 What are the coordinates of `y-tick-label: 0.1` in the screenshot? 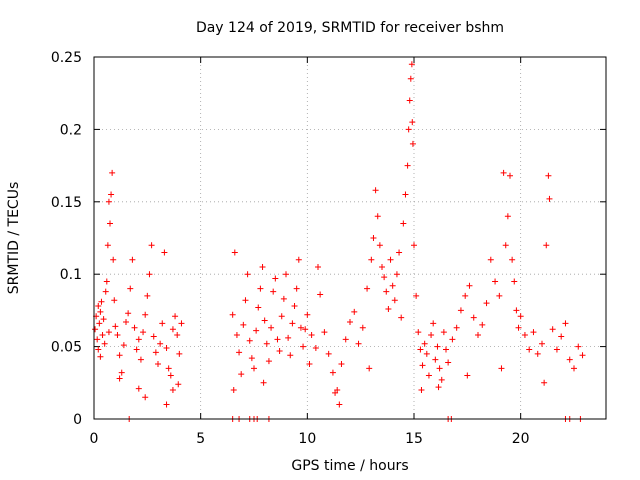 It's located at (71, 275).